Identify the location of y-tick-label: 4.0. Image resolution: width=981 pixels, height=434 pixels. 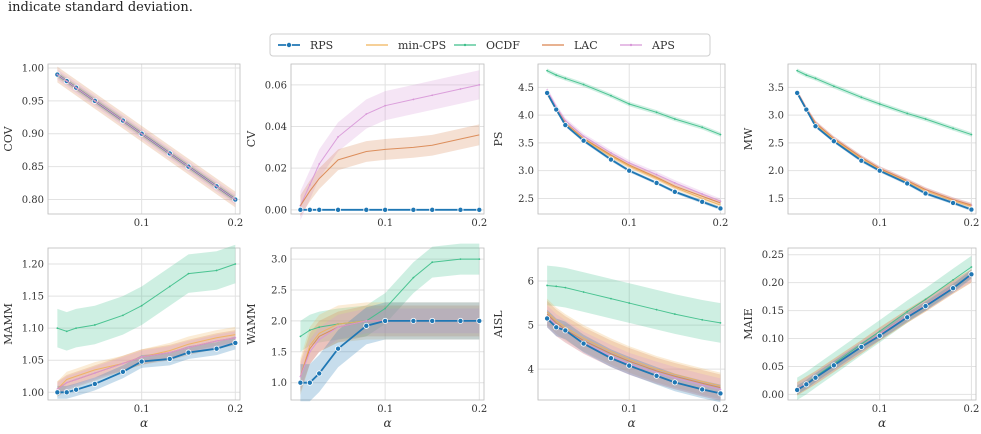
(526, 116).